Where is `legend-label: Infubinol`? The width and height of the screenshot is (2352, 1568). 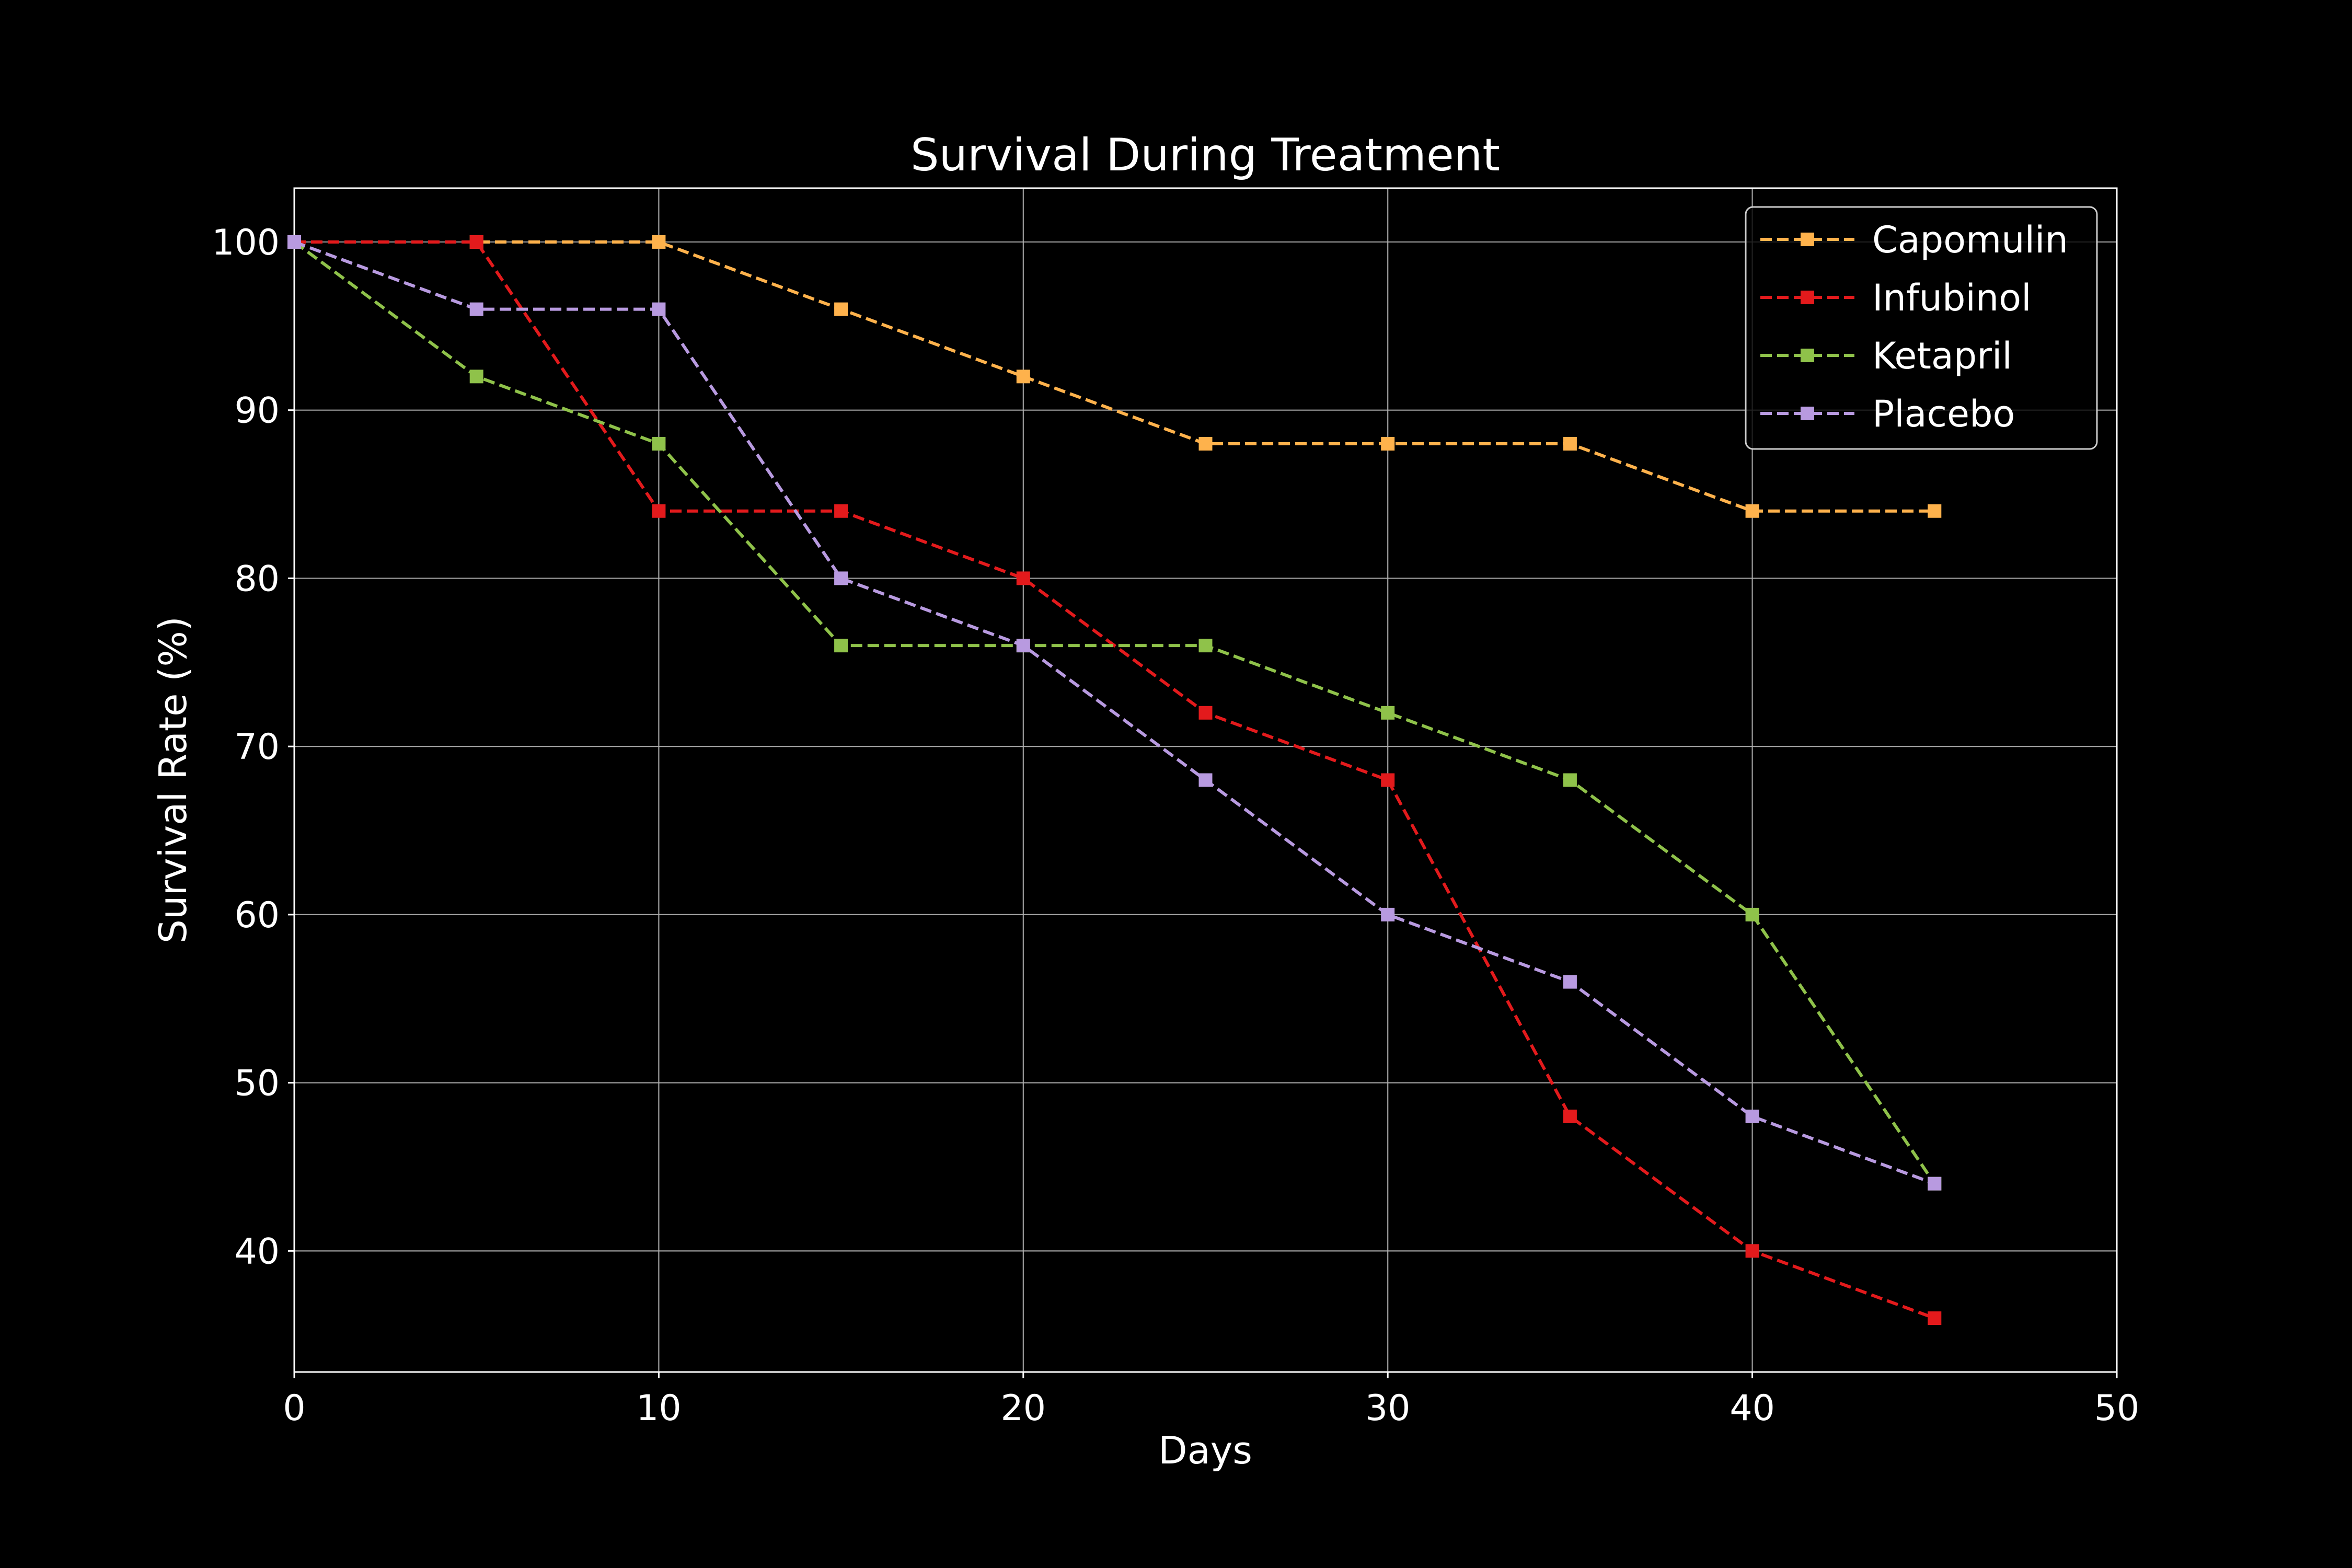 legend-label: Infubinol is located at coordinates (1952, 297).